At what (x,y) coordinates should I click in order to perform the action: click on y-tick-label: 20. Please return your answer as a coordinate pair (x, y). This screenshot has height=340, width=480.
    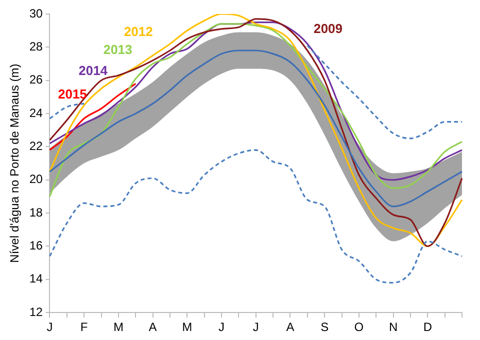
    Looking at the image, I should click on (36, 179).